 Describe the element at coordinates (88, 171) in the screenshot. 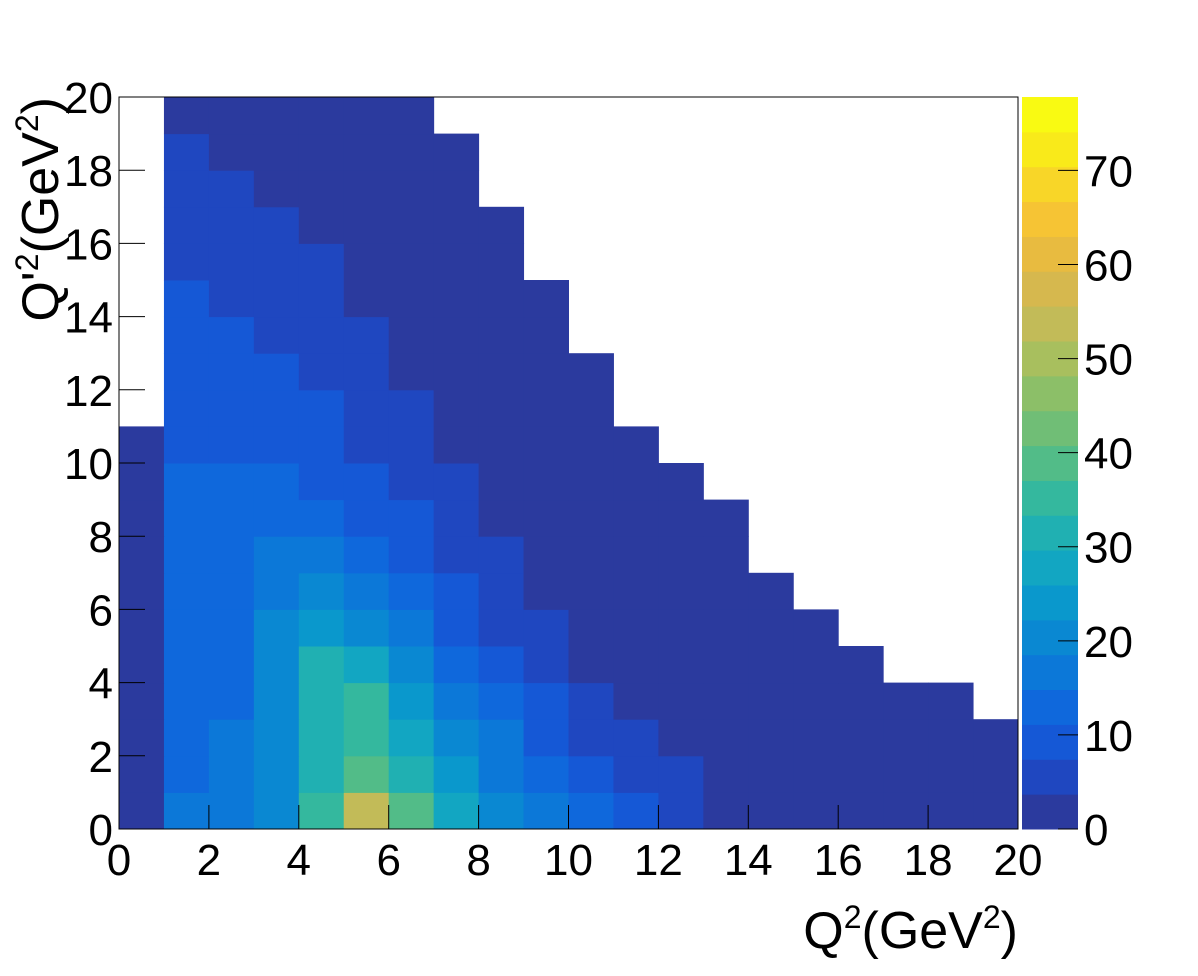

I see `y-tick-label: 18` at that location.